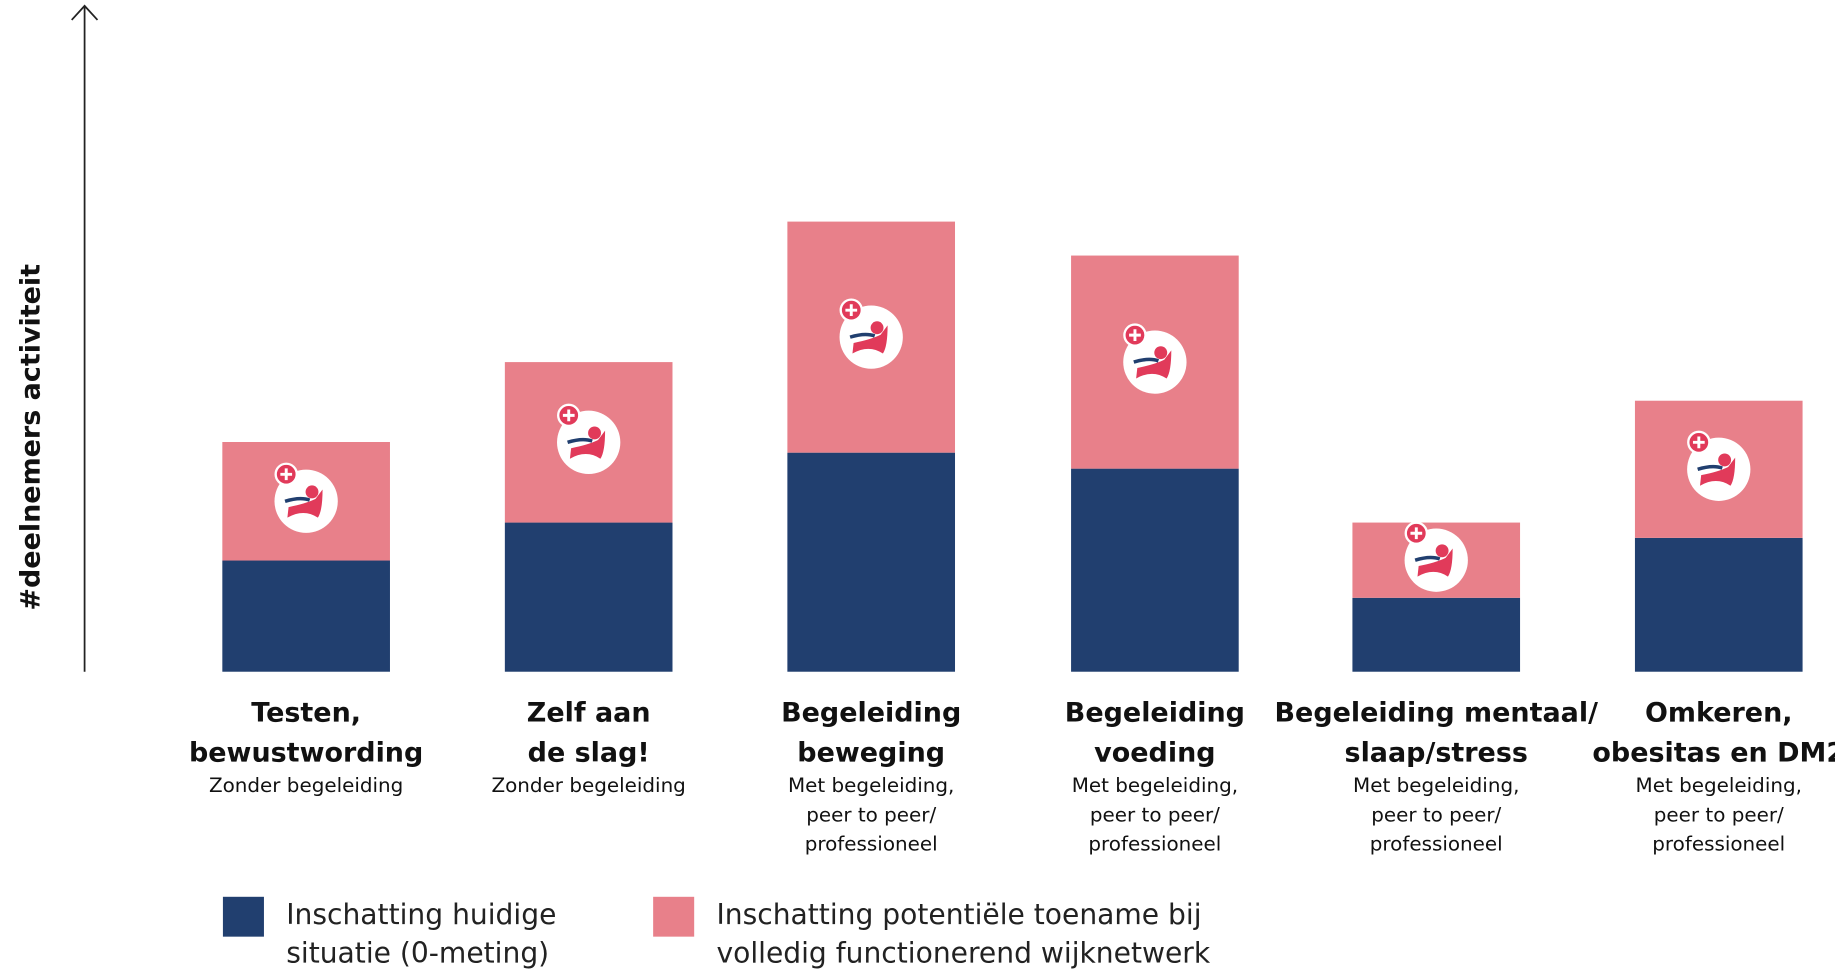 This screenshot has width=1835, height=973. I want to click on x-tick-label: voeding, so click(1154, 752).